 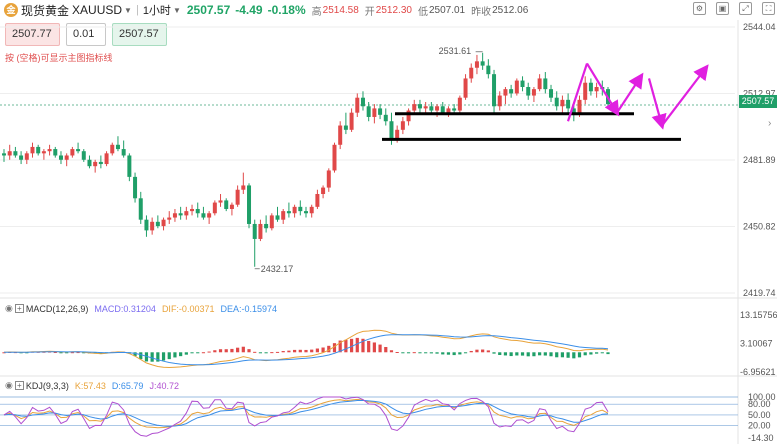 What do you see at coordinates (393, 10) in the screenshot?
I see `open-value: 2512.30` at bounding box center [393, 10].